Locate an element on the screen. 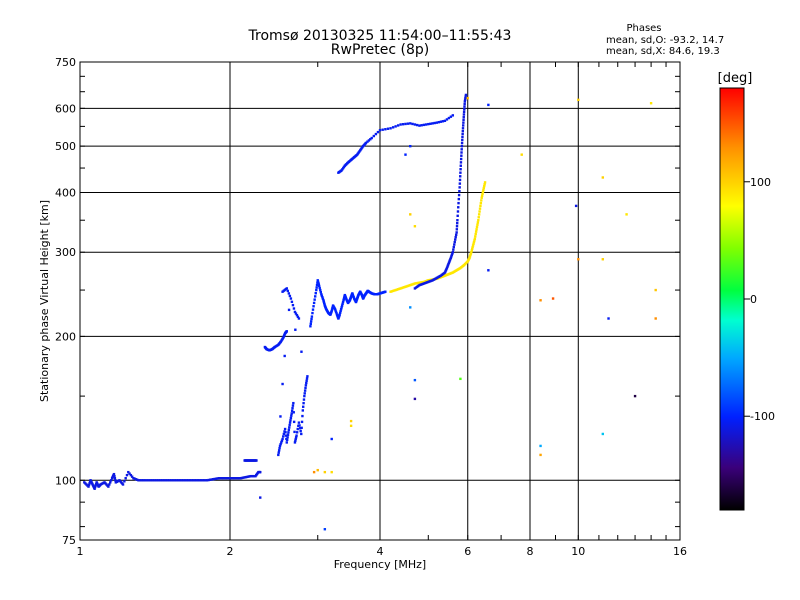 The image size is (800, 600). colorbar-label: [deg] is located at coordinates (735, 78).